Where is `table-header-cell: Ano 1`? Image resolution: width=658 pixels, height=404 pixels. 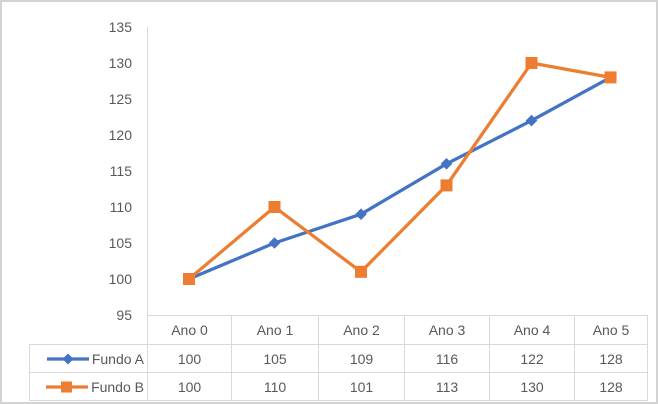 table-header-cell: Ano 1 is located at coordinates (275, 330).